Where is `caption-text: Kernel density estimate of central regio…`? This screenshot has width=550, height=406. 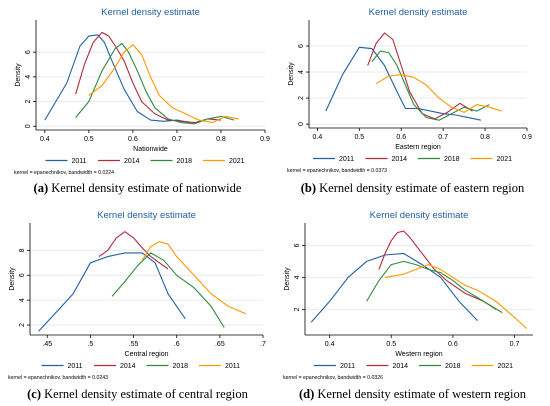
caption-text: Kernel density estimate of central regio… is located at coordinates (146, 394).